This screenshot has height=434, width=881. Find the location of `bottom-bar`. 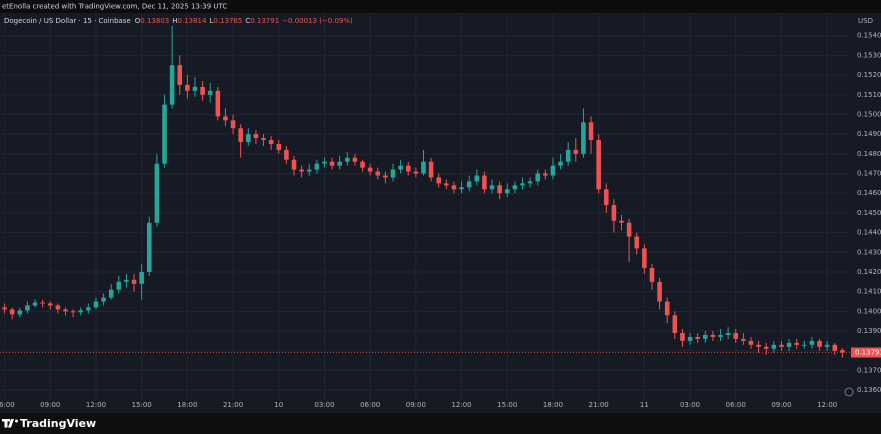

bottom-bar is located at coordinates (440, 423).